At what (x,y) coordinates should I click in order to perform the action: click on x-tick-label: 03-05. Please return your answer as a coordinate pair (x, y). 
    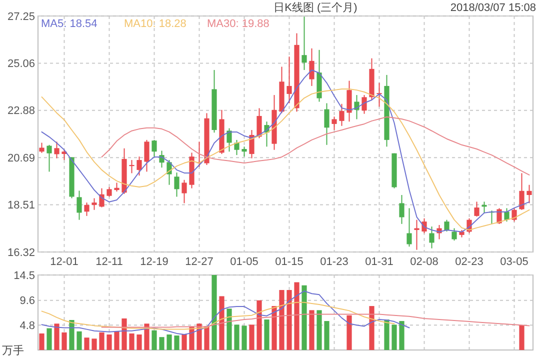
    Looking at the image, I should click on (514, 262).